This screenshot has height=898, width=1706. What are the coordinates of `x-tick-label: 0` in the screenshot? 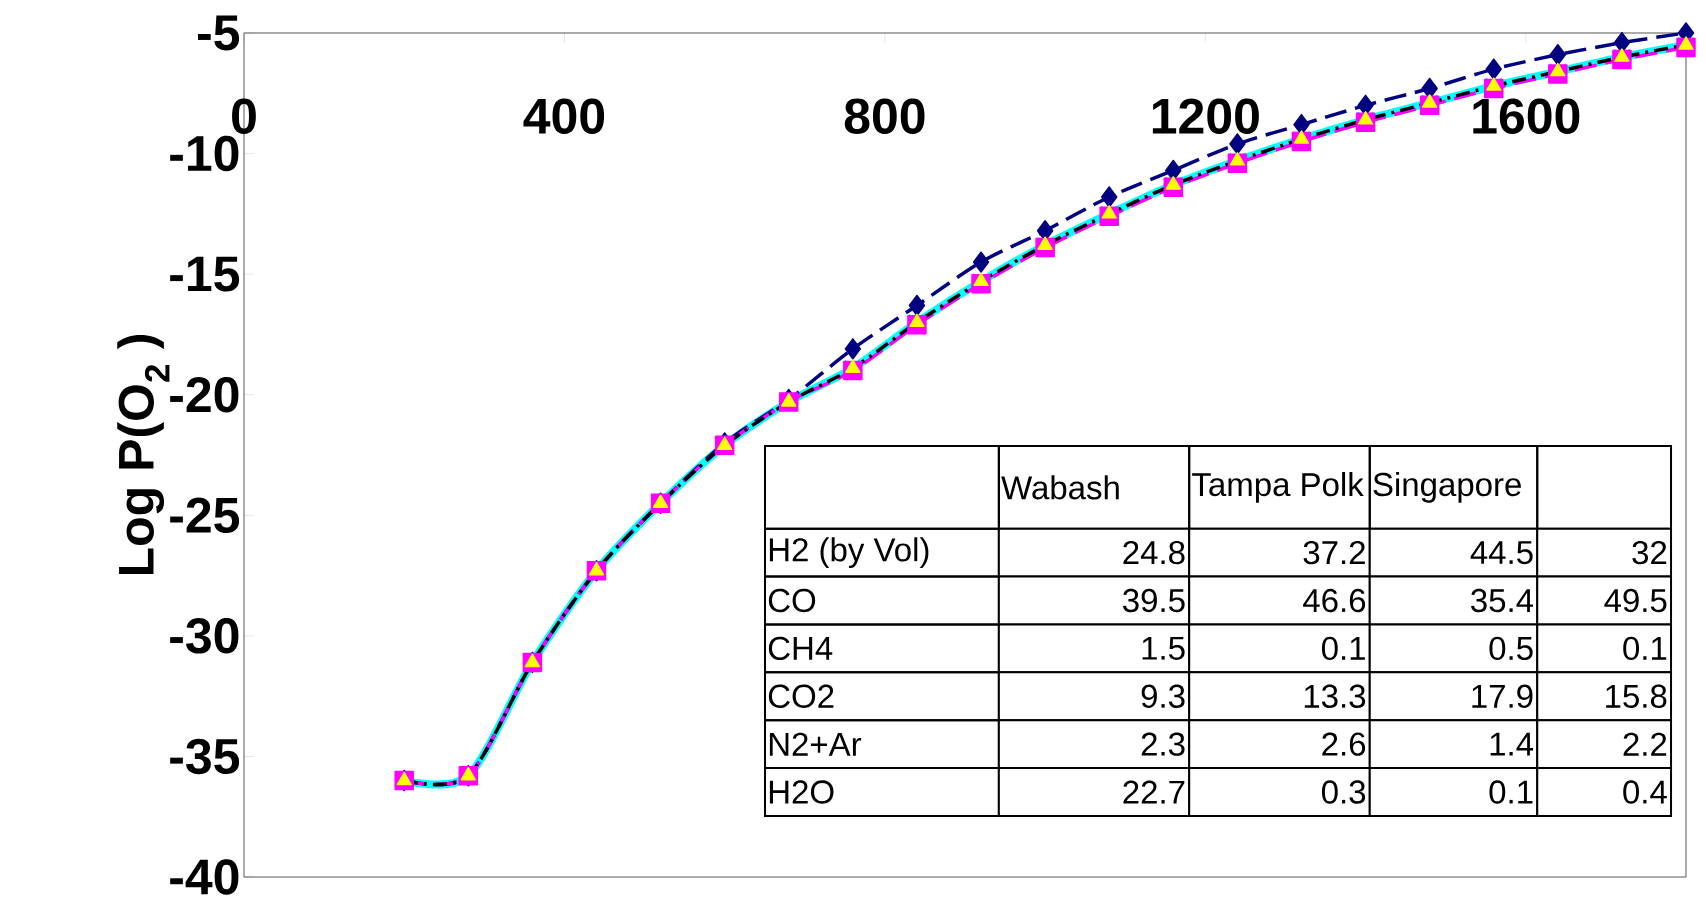 It's located at (244, 116).